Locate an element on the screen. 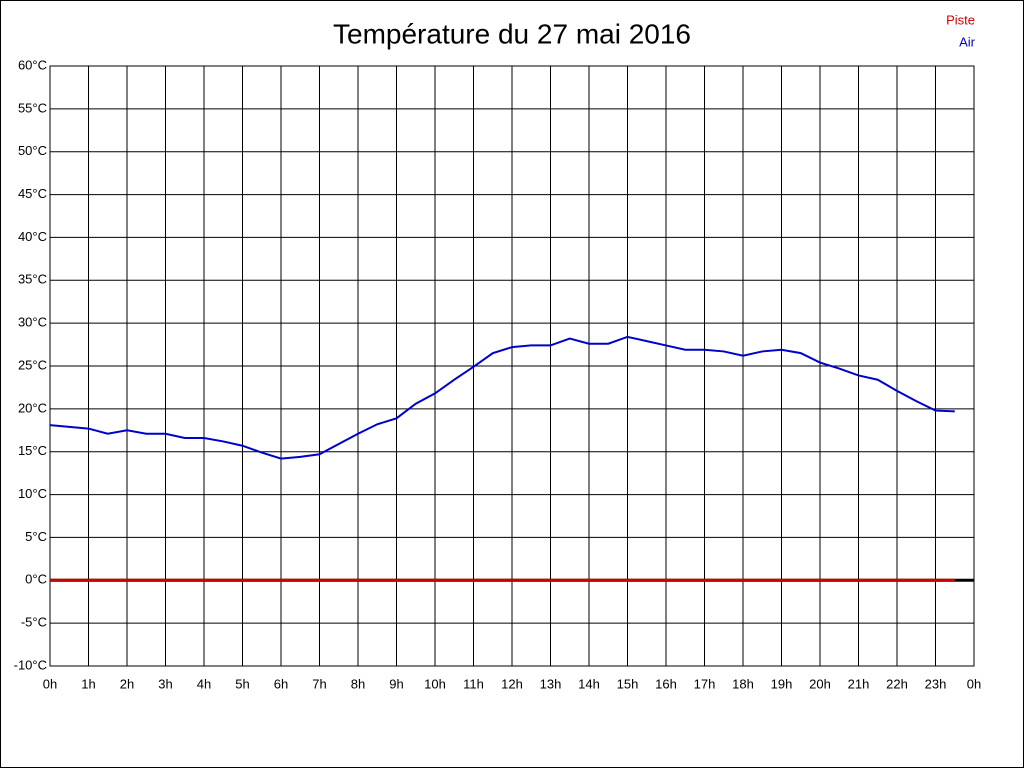 Image resolution: width=1024 pixels, height=768 pixels. y-tick-label: 25°C is located at coordinates (32, 364).